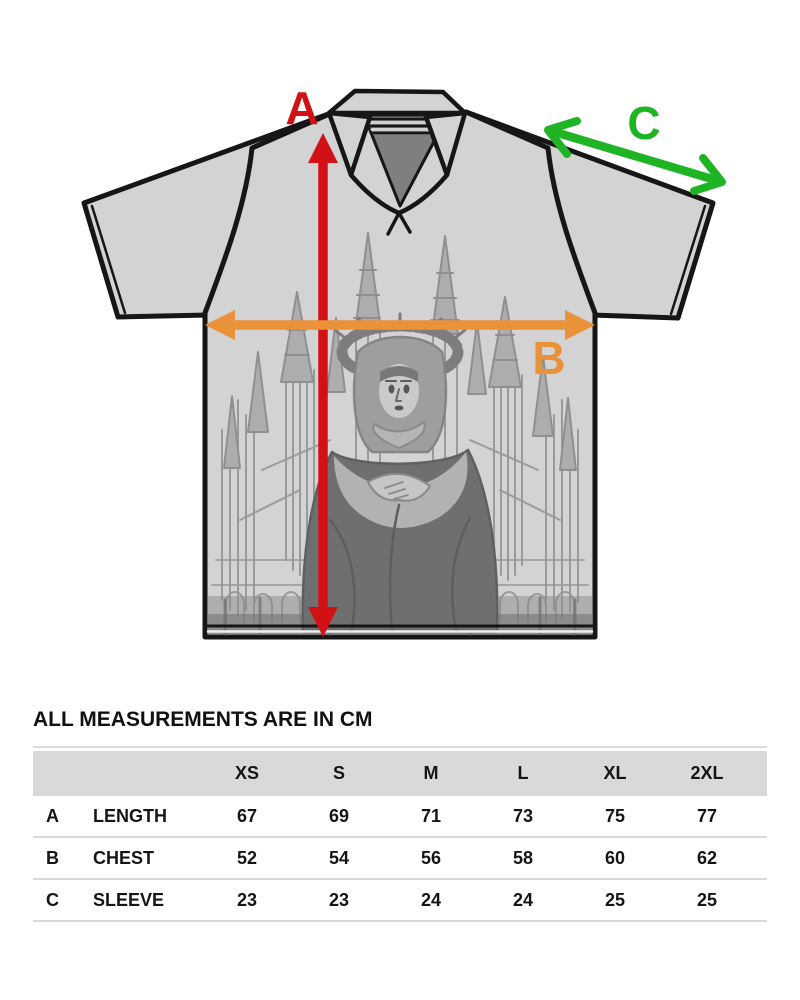 Image resolution: width=800 pixels, height=1000 pixels. Describe the element at coordinates (523, 815) in the screenshot. I see `measurement-value: 73` at that location.